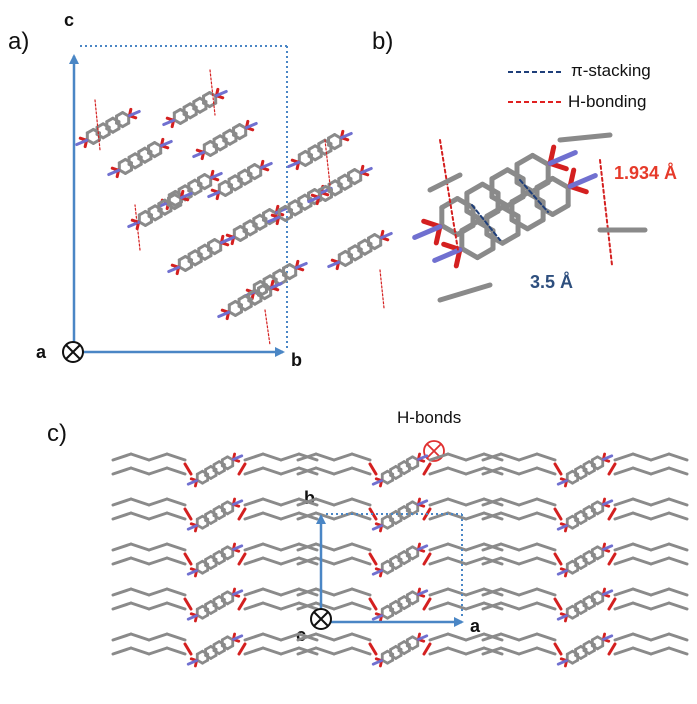  I want to click on legend-pi-stacking: π-stacking, so click(611, 70).